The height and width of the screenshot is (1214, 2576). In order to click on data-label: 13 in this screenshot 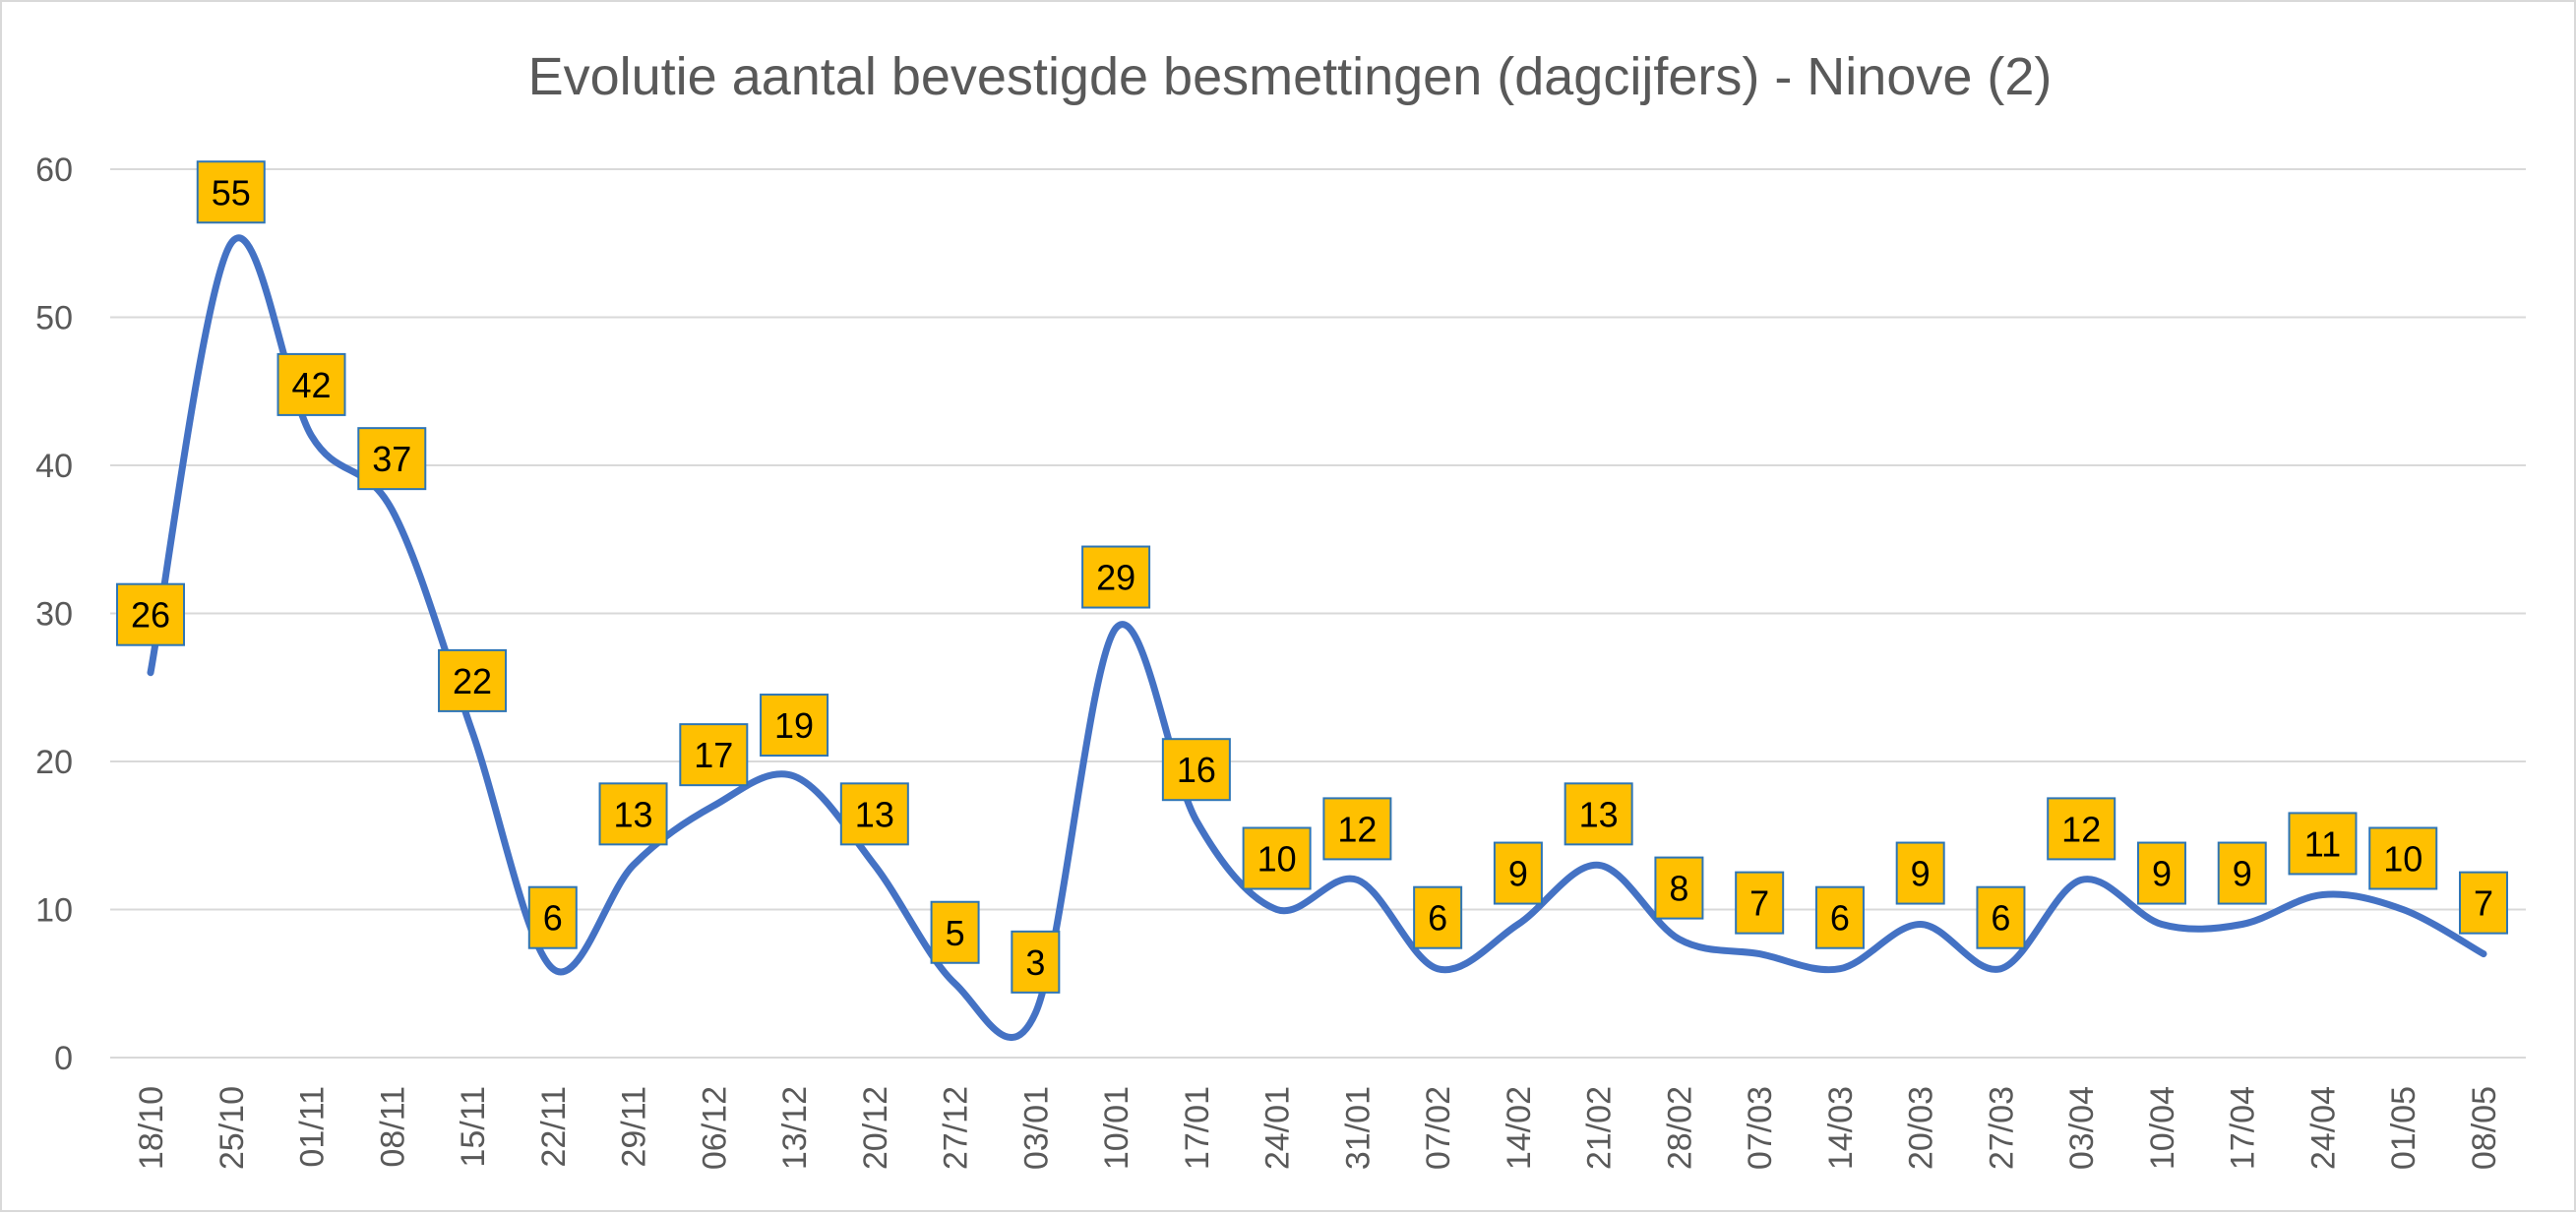, I will do `click(1598, 814)`.